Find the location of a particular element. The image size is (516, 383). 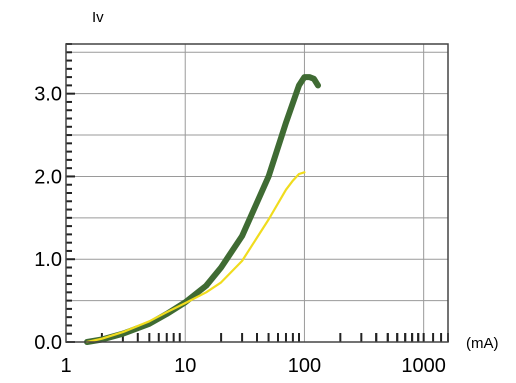

x-axis-title: (mA) is located at coordinates (482, 343).